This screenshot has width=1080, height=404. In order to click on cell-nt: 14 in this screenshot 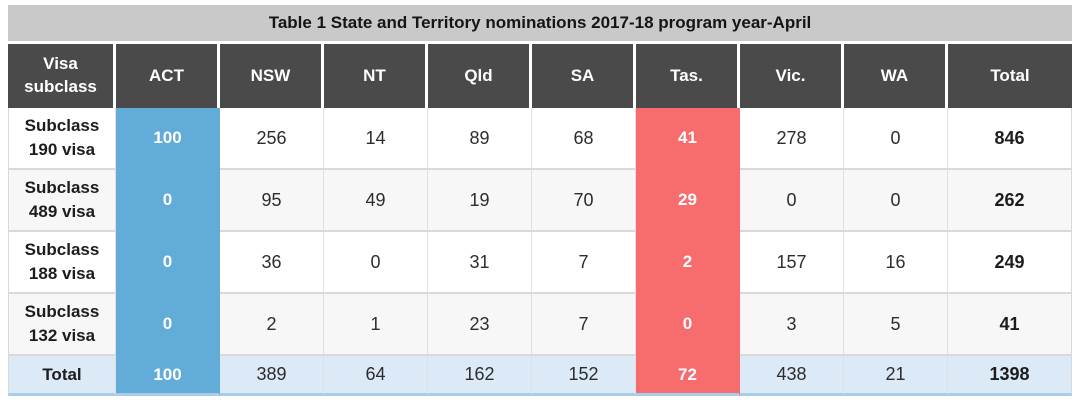, I will do `click(376, 139)`.